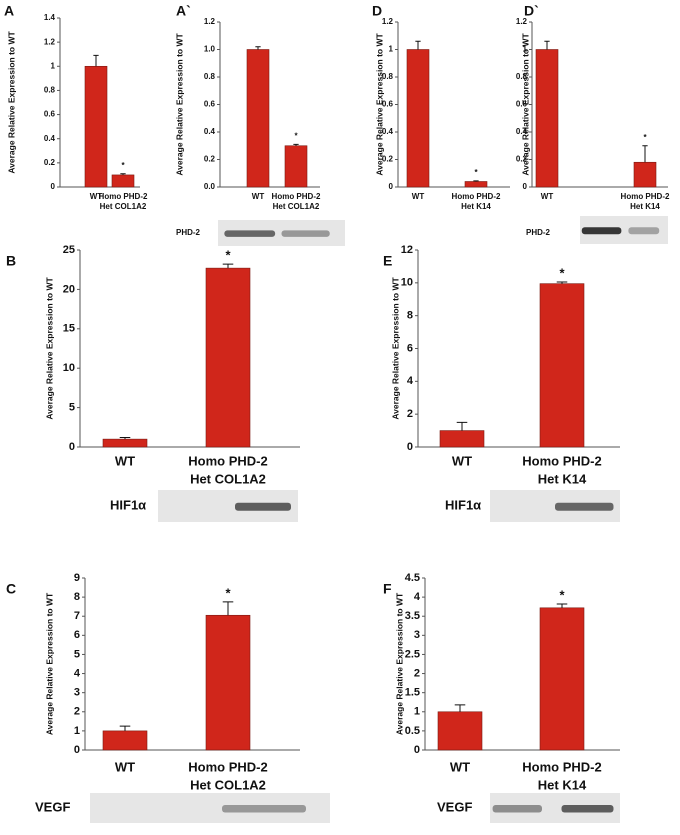  I want to click on y-tick-label: 1.5, so click(412, 693).